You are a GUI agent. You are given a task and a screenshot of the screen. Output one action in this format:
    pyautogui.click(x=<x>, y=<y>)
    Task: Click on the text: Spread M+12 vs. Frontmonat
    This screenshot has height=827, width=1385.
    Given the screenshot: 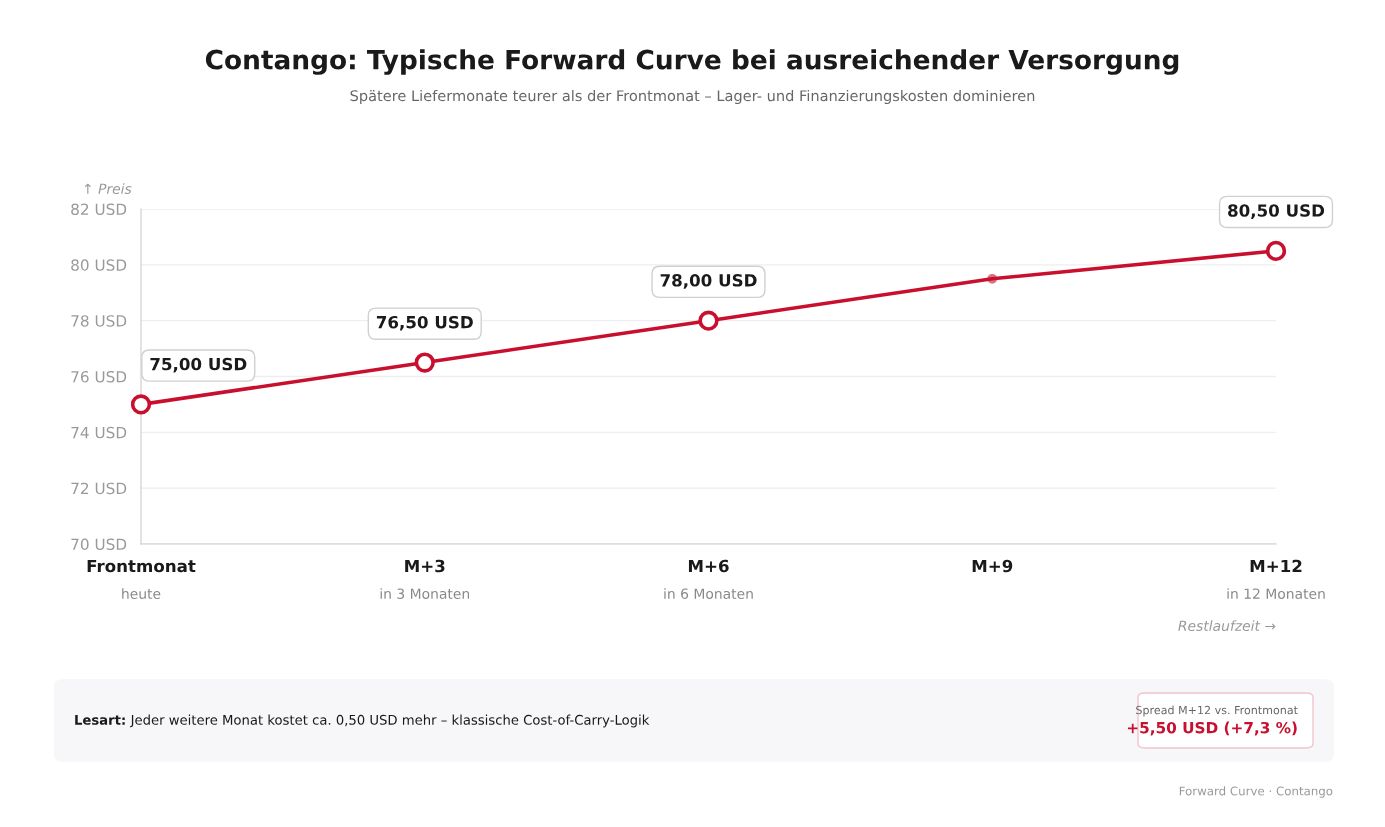 What is the action you would take?
    pyautogui.click(x=1217, y=711)
    